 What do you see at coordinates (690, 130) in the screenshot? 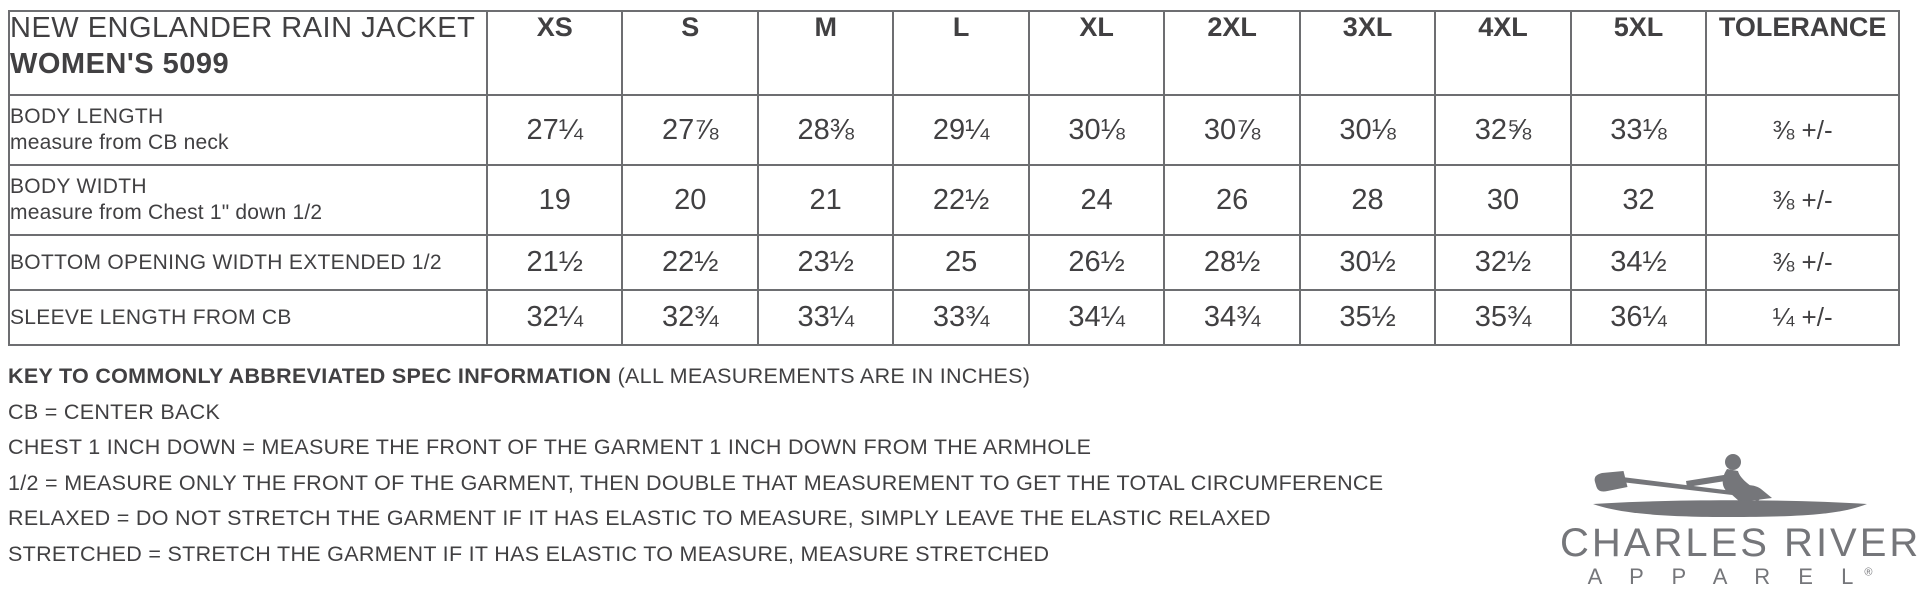
I see `measurement-value: 27⅞` at bounding box center [690, 130].